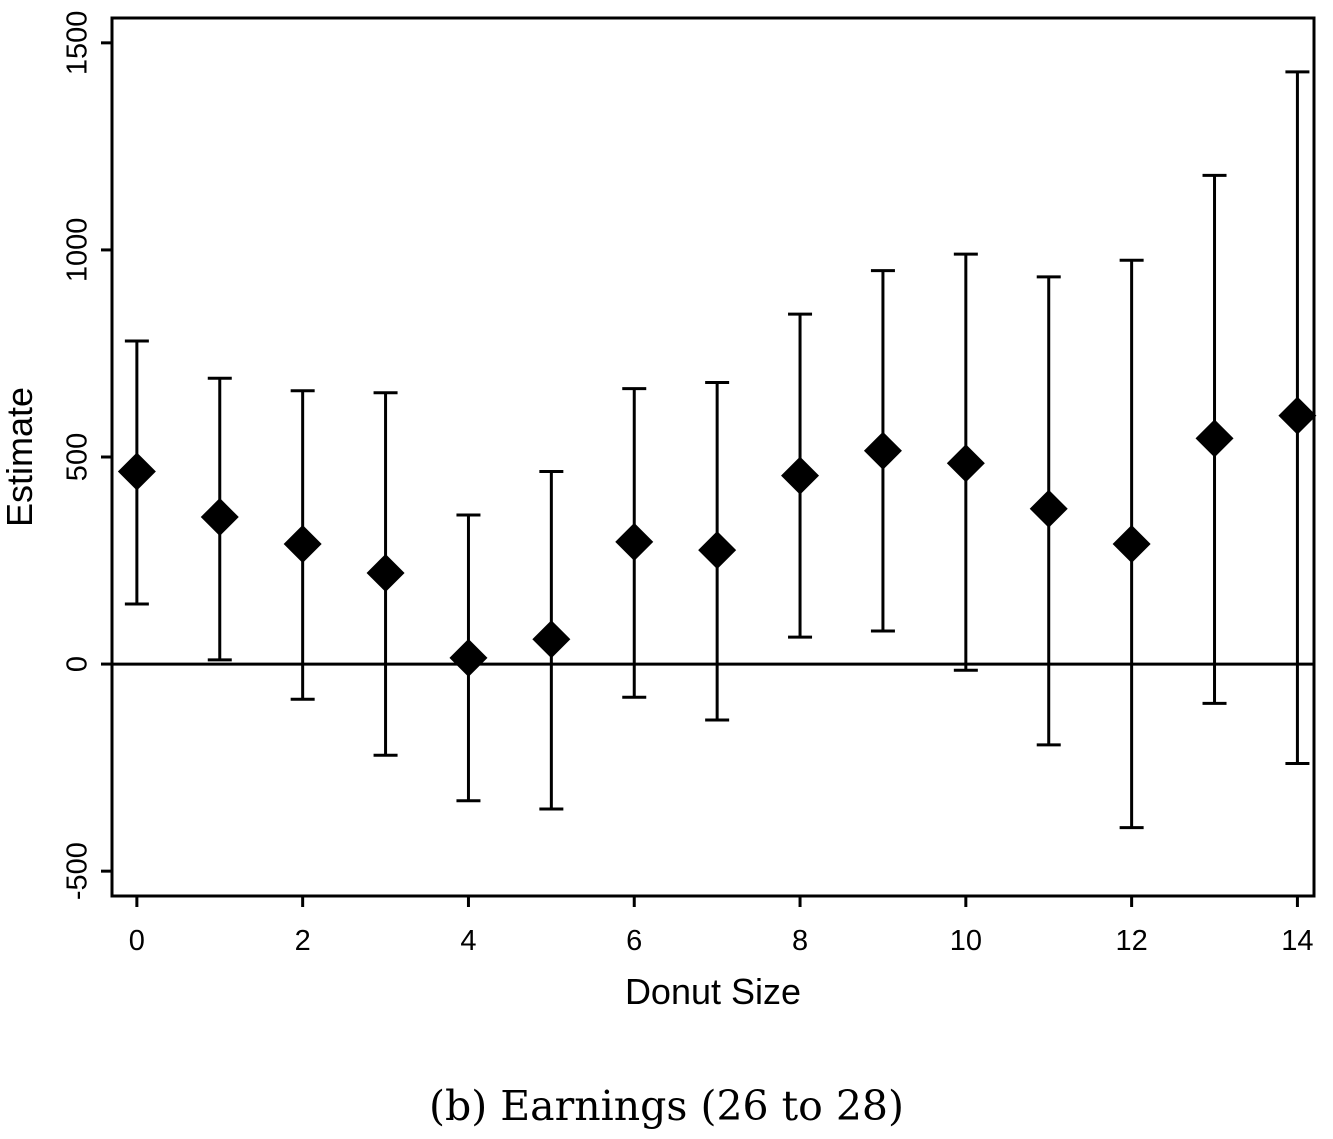 The image size is (1333, 1139). What do you see at coordinates (800, 941) in the screenshot?
I see `x-tick-label-4: 8` at bounding box center [800, 941].